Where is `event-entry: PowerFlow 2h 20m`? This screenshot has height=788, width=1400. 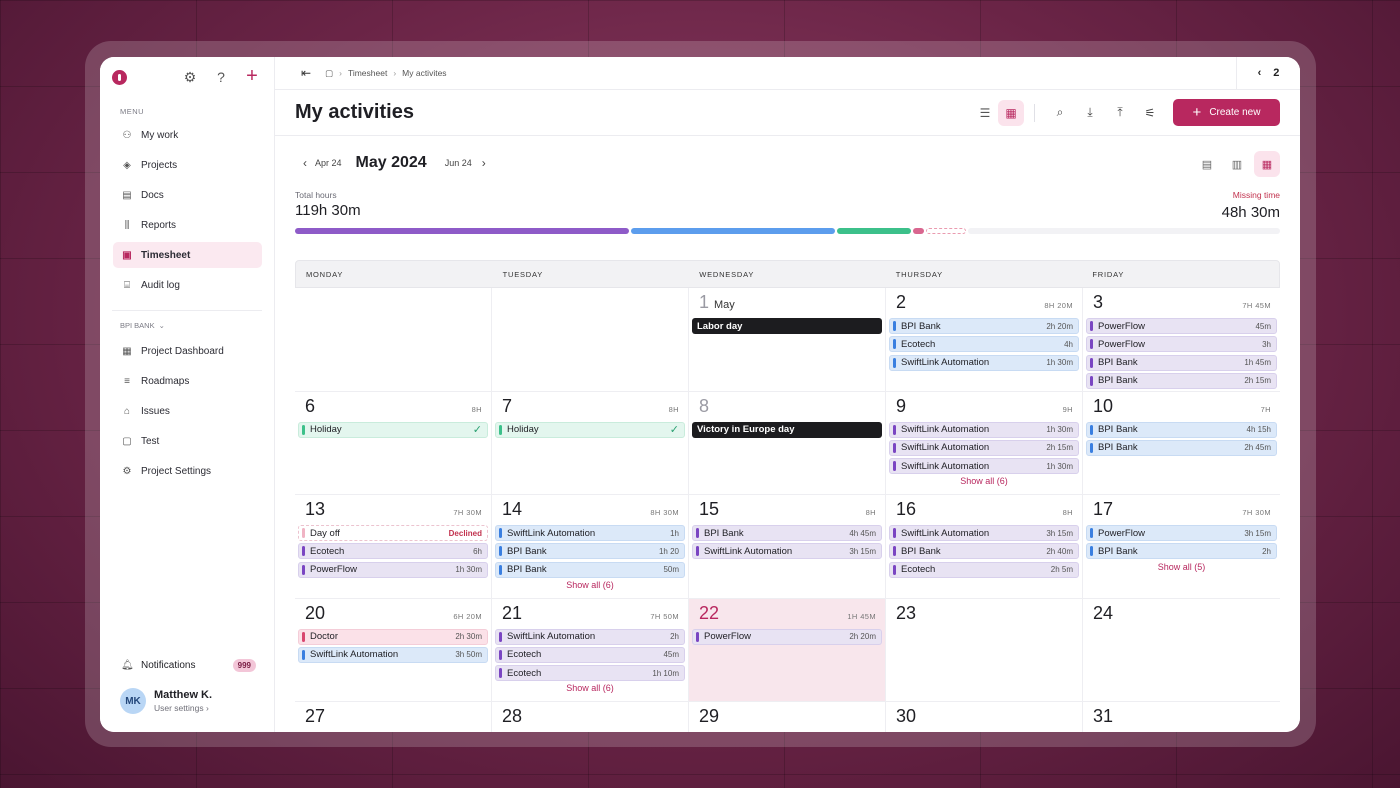
event-entry: PowerFlow 2h 20m is located at coordinates (787, 636).